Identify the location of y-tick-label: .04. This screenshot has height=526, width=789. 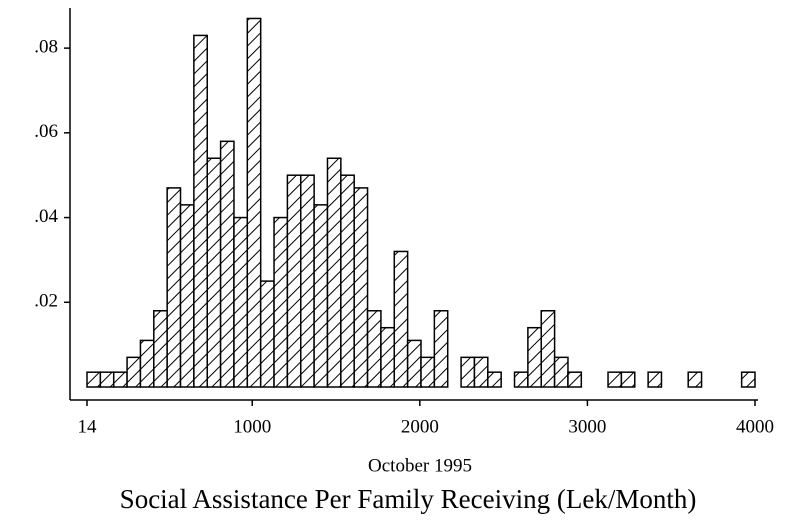
(46, 216).